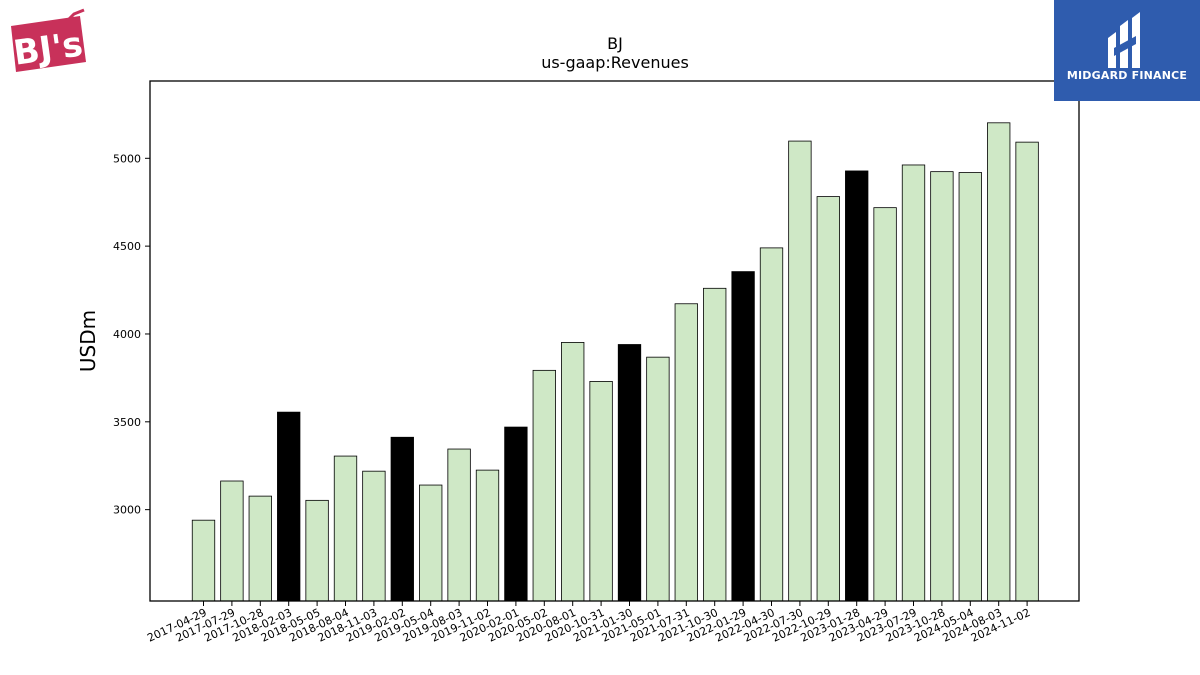 The image size is (1200, 675). I want to click on midgard-finance-logo: MIDGARD FINANCE, so click(1127, 50).